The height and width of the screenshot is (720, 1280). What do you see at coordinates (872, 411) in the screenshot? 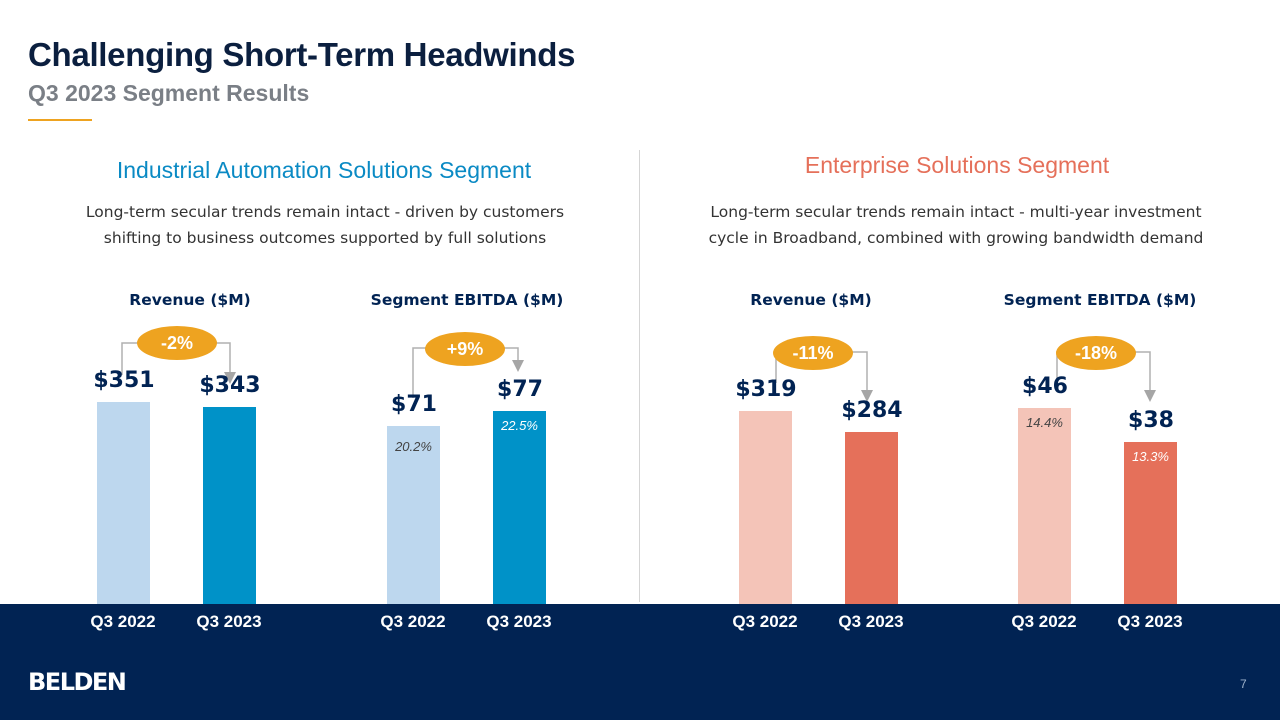
I see `value-label: $284` at bounding box center [872, 411].